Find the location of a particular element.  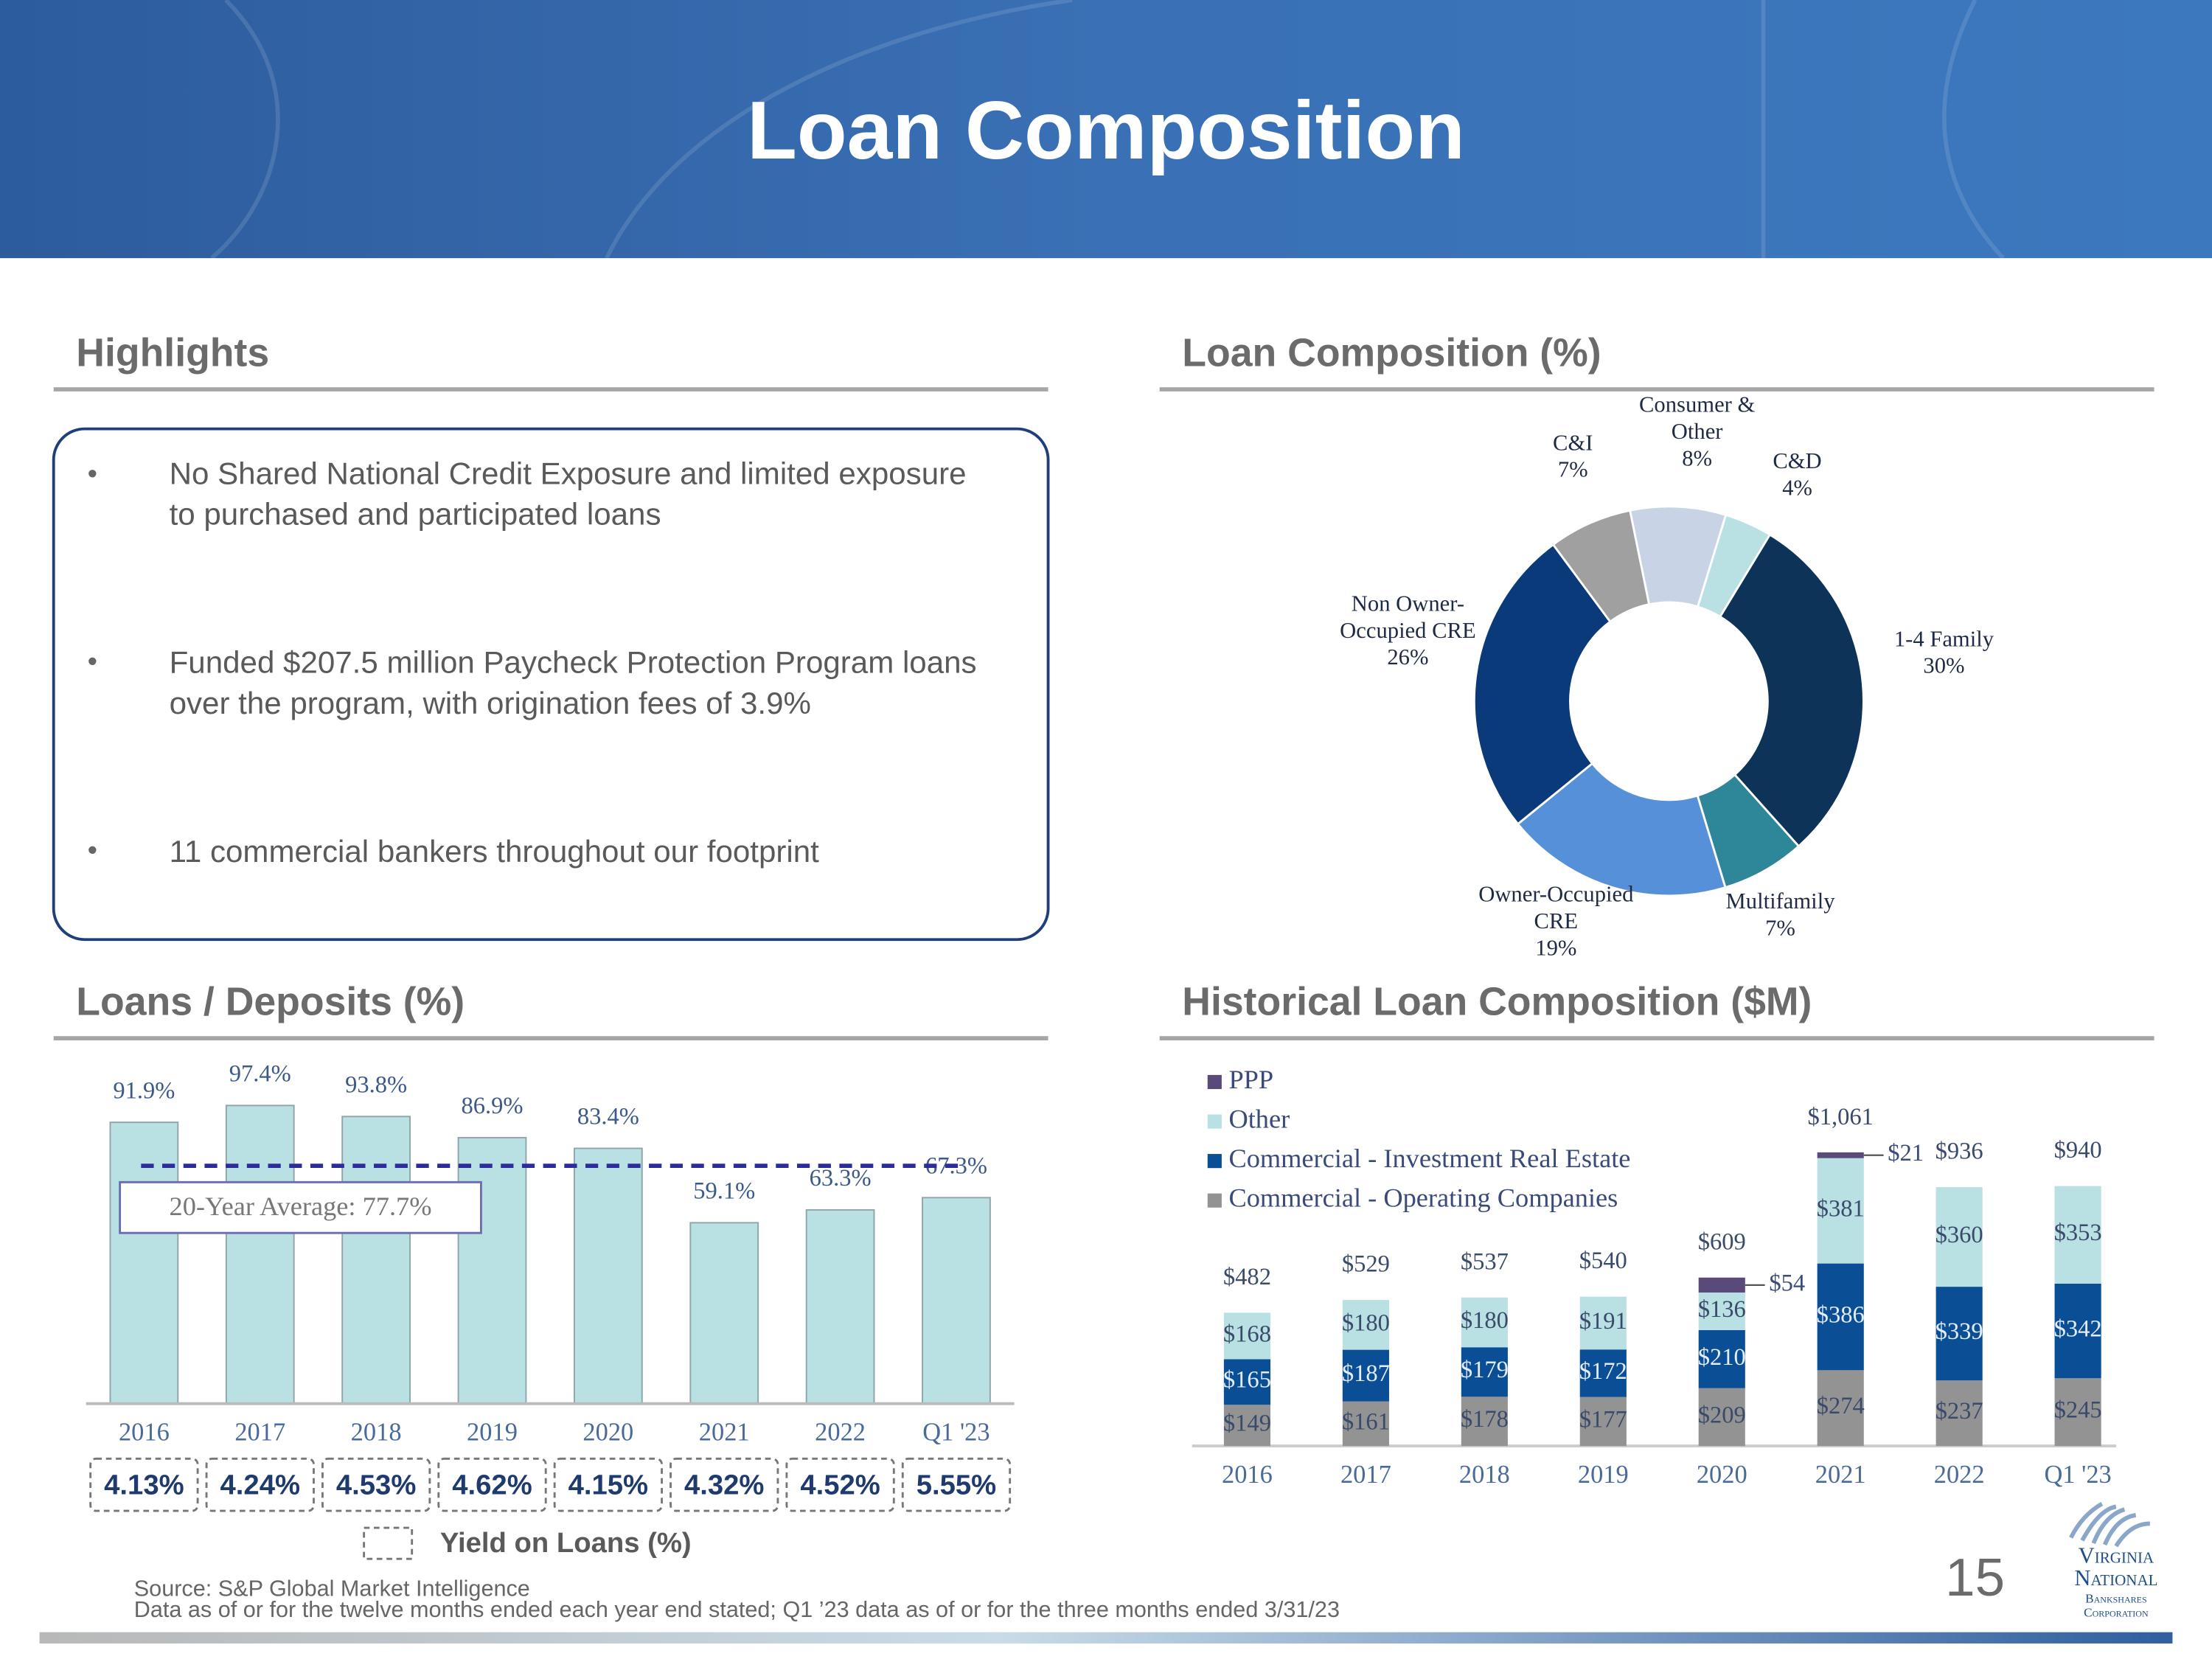

value-label: $386 is located at coordinates (1841, 1314).